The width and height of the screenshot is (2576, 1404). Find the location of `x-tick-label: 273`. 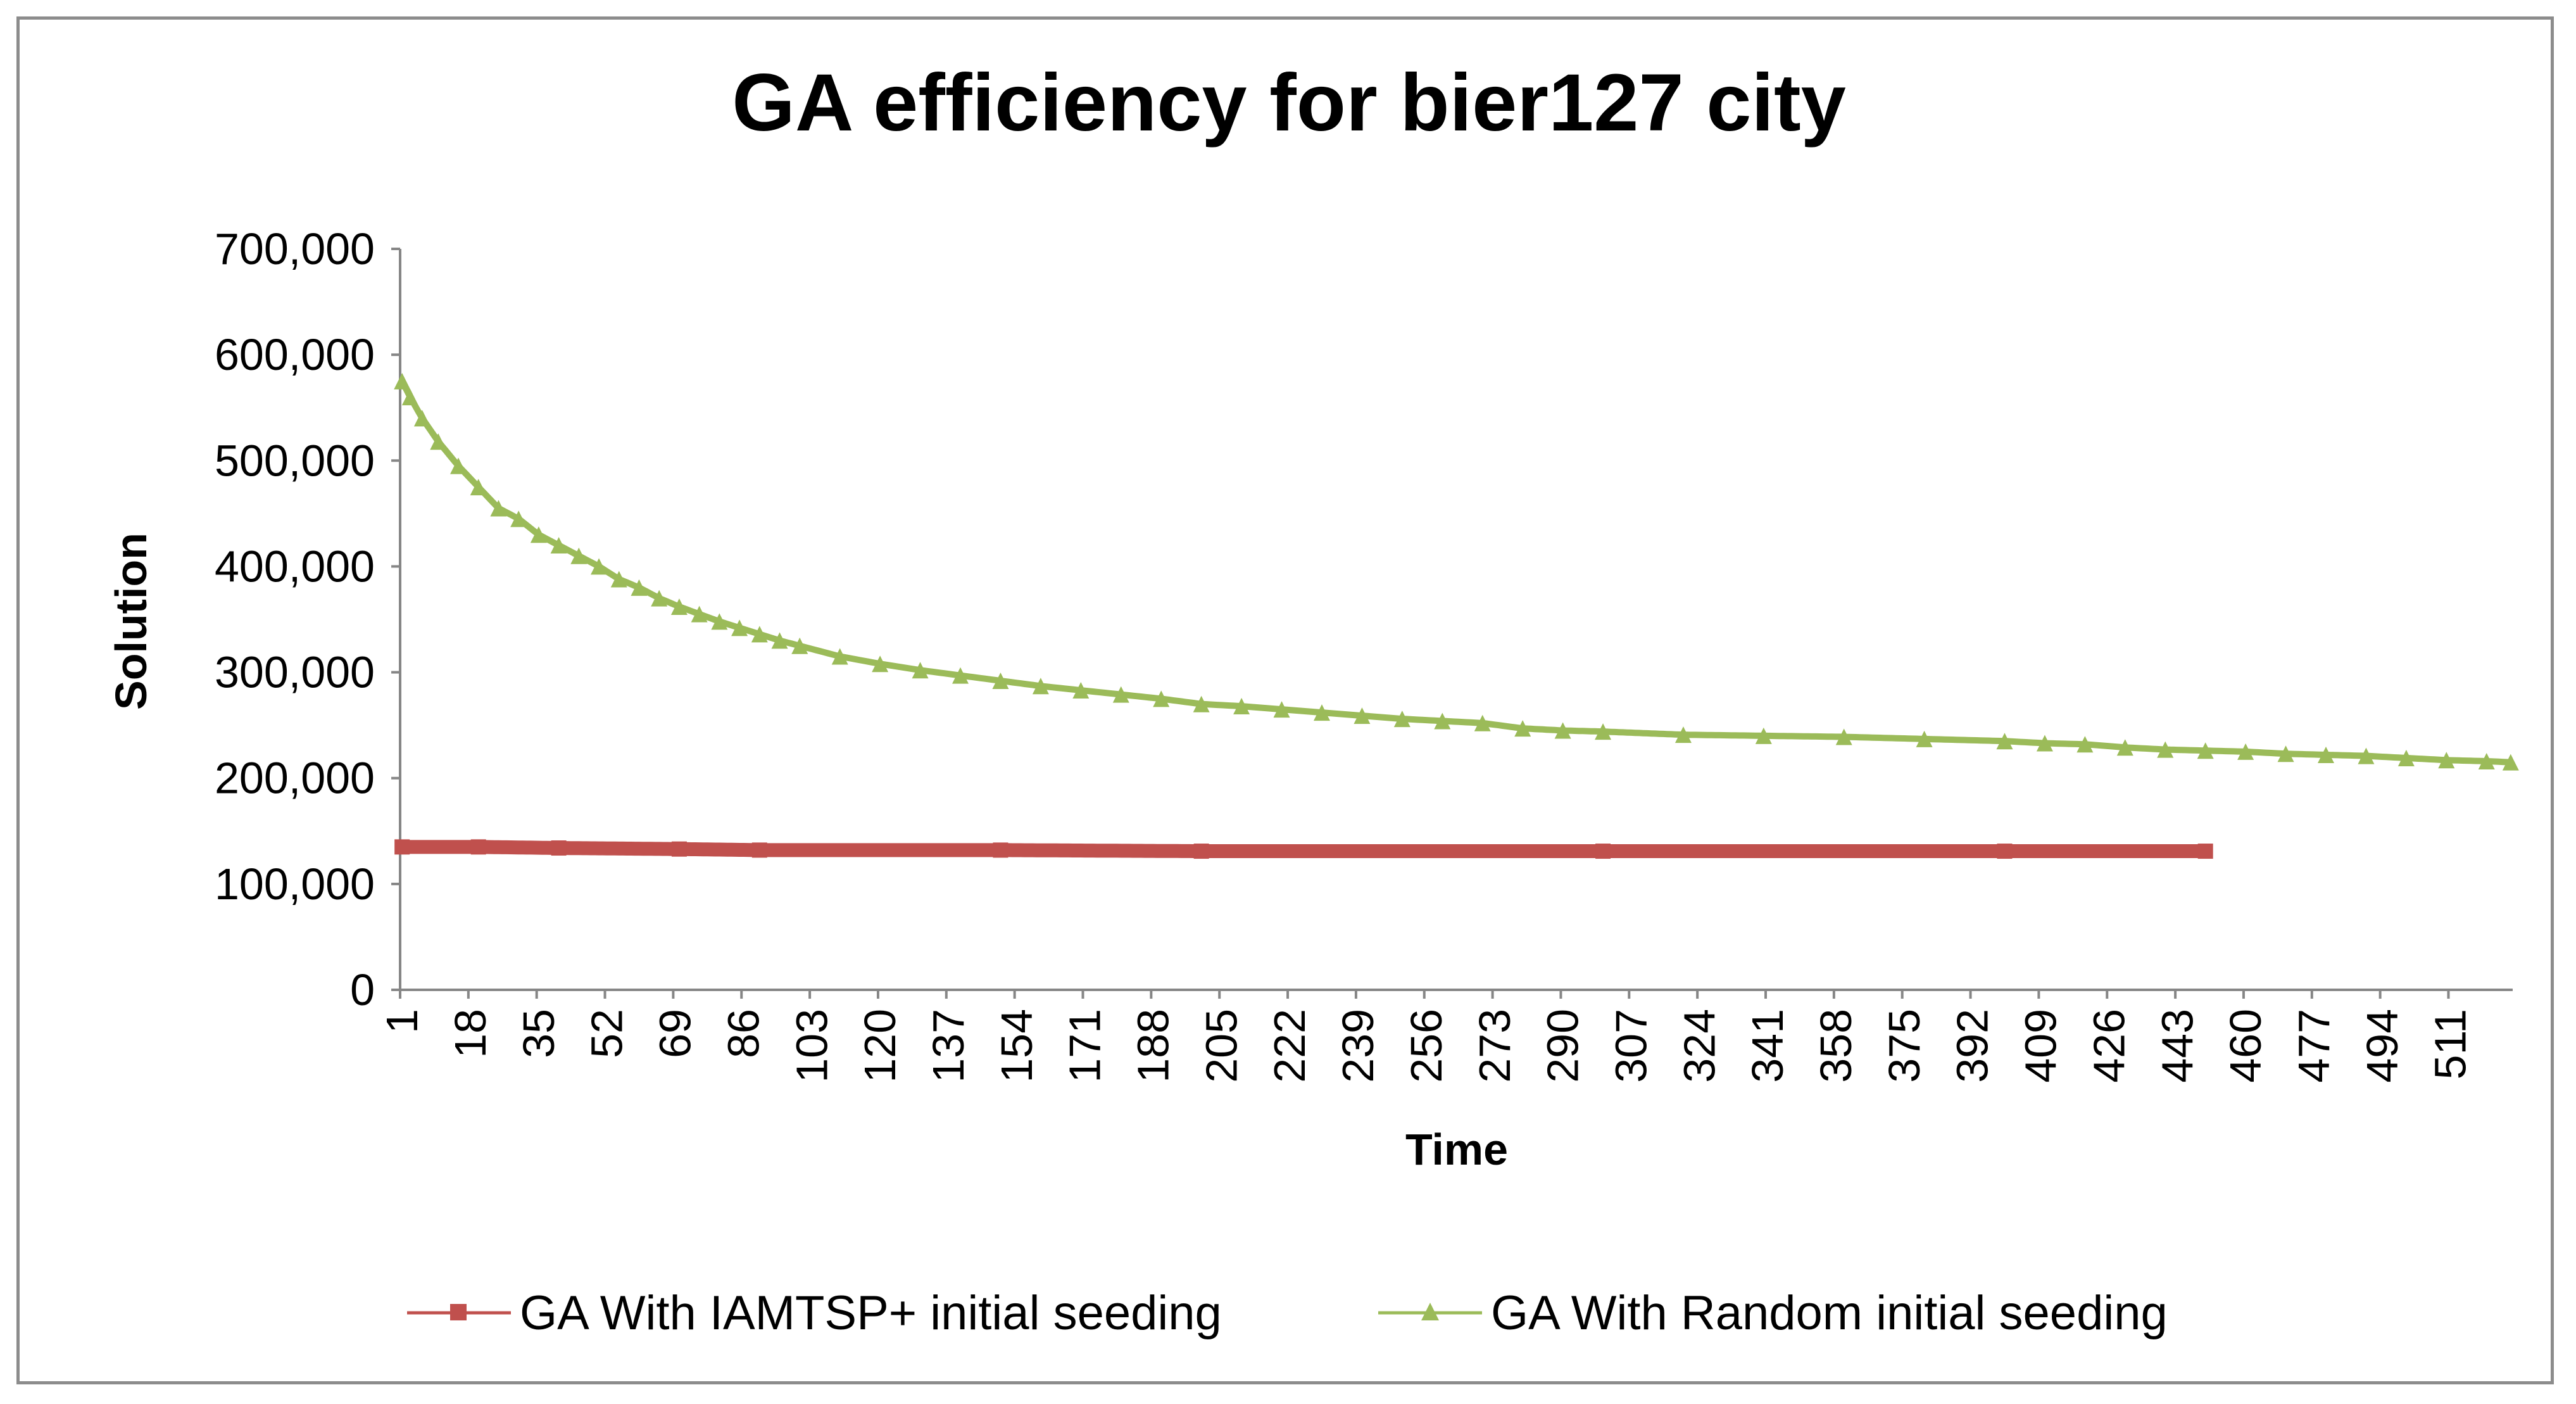

x-tick-label: 273 is located at coordinates (1494, 1046).